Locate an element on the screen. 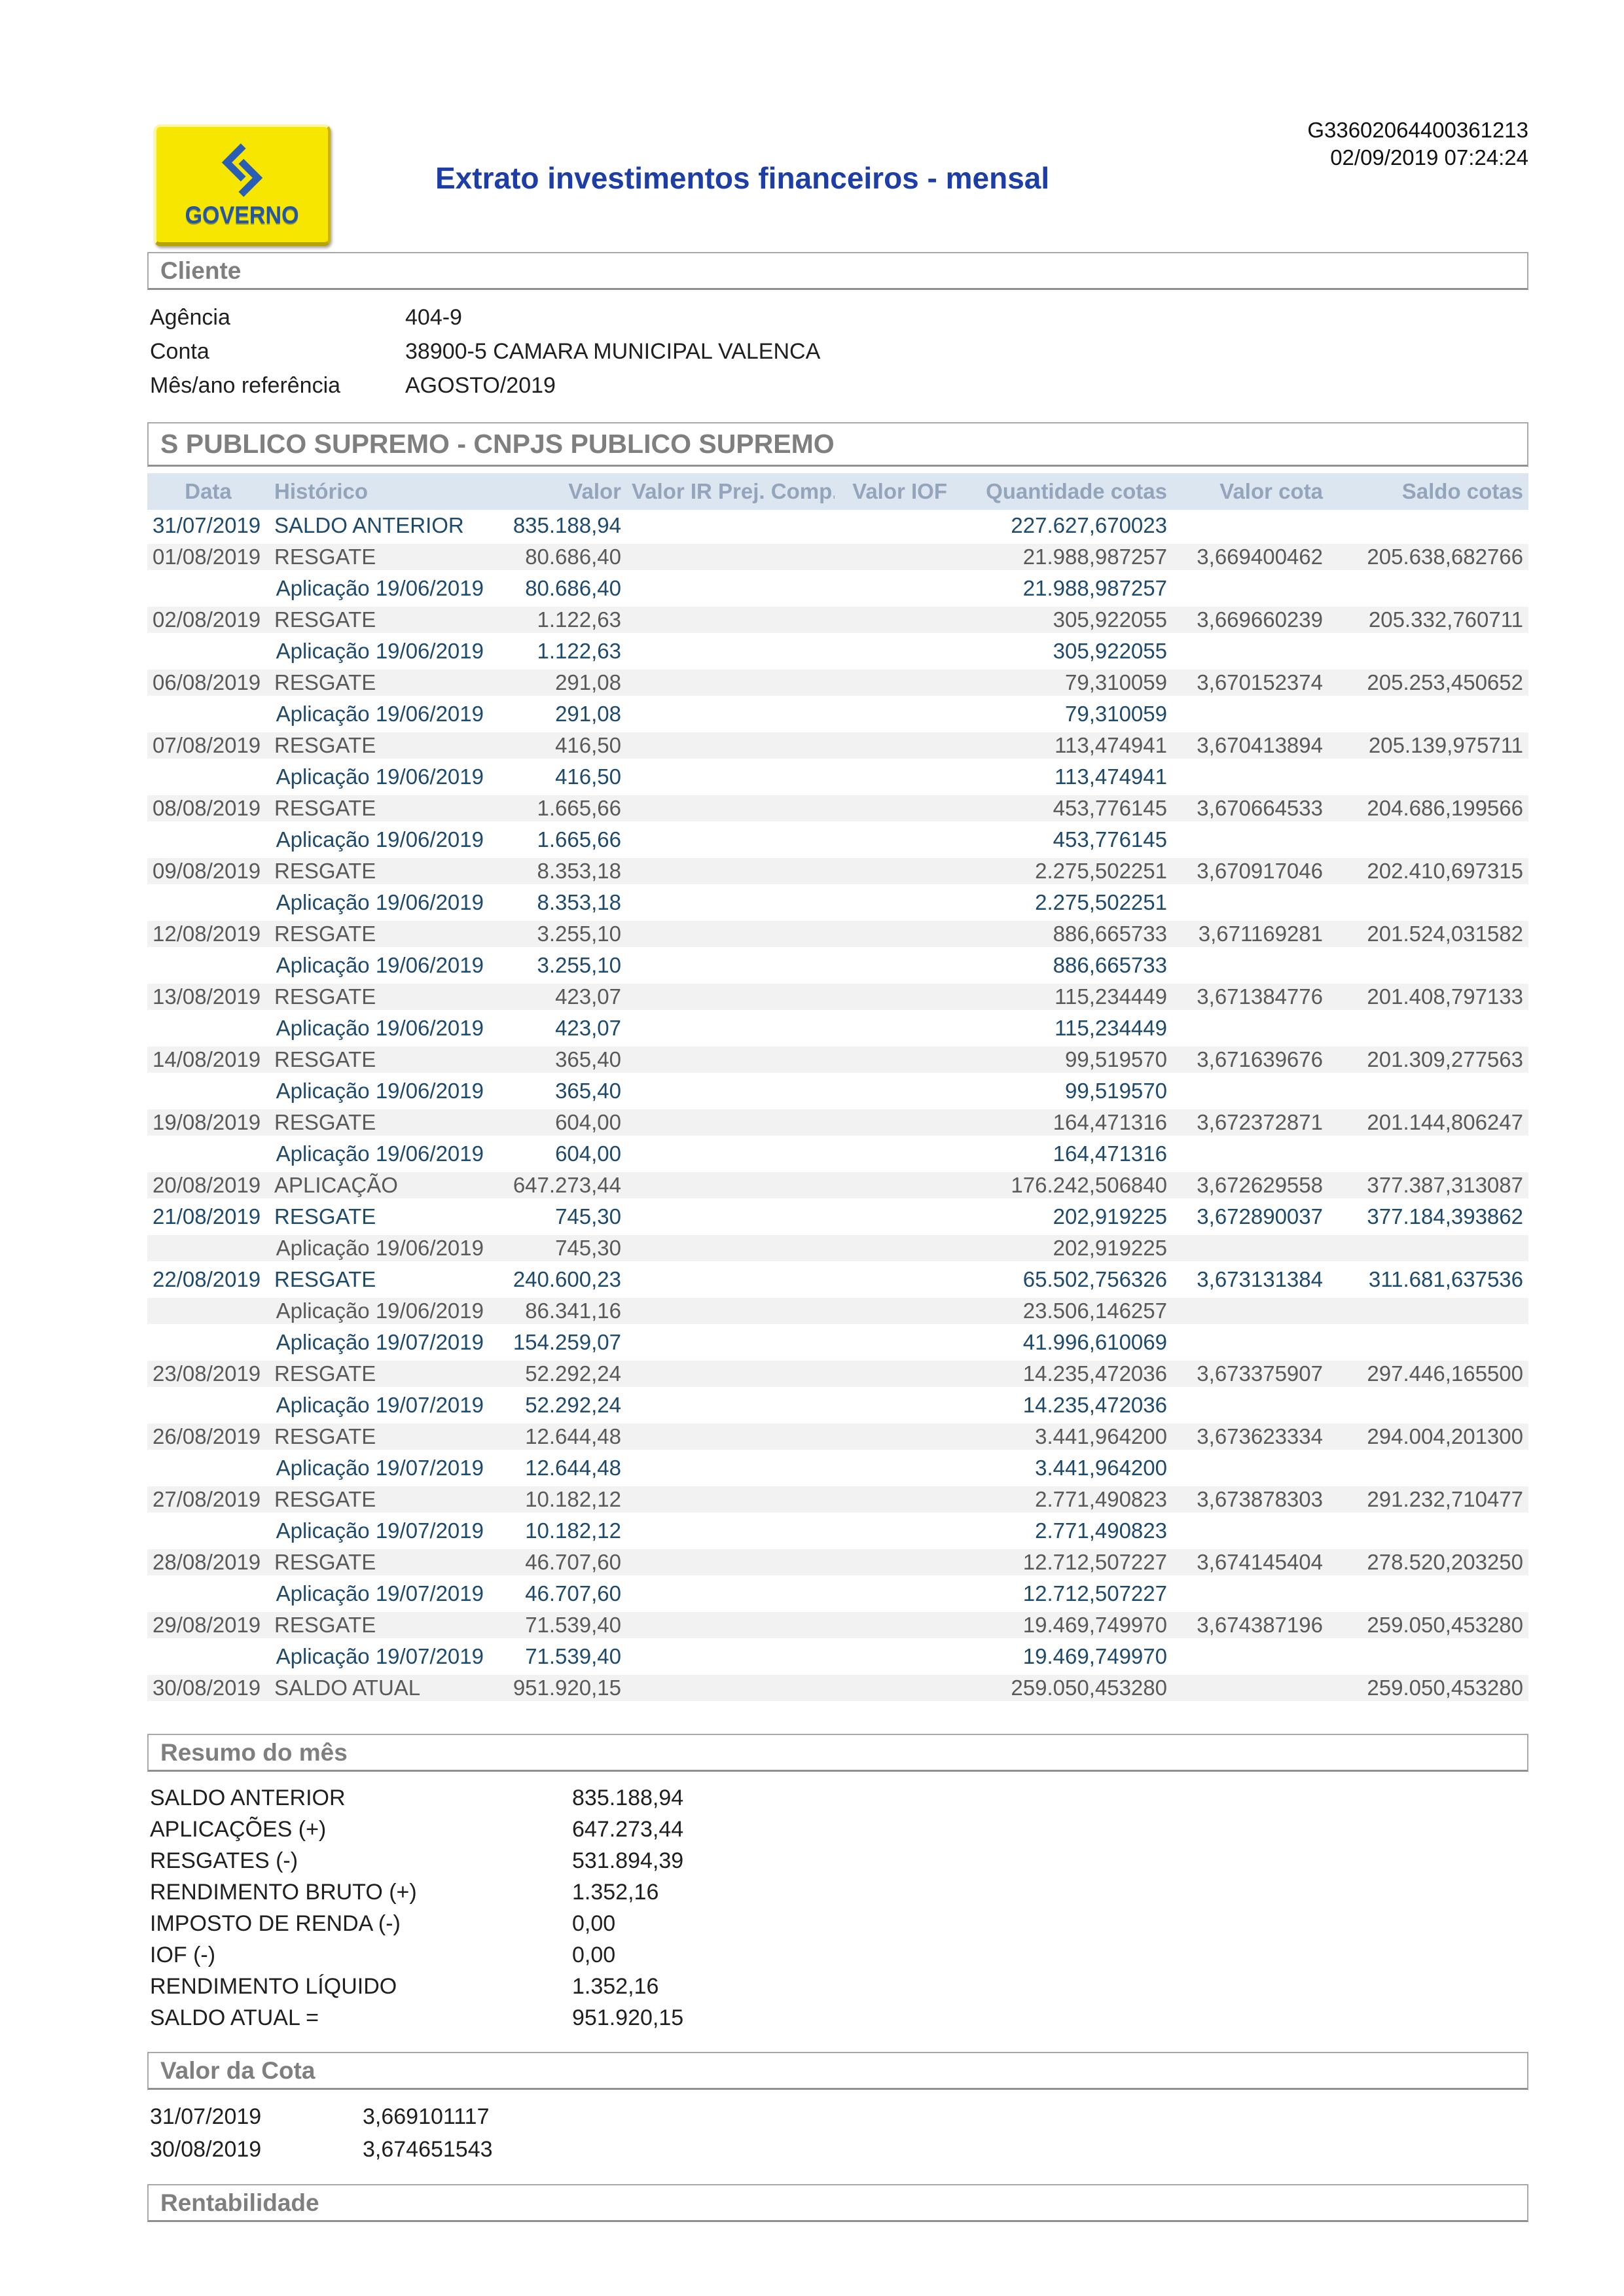 The height and width of the screenshot is (2296, 1624). section-rentabilidade: Rentabilidade is located at coordinates (837, 2203).